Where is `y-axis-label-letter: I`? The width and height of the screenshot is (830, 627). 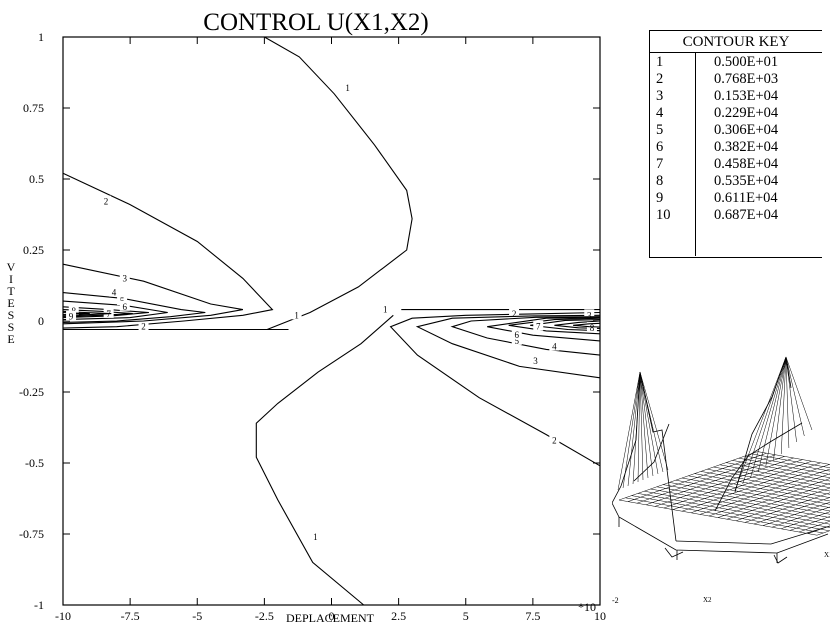
y-axis-label-letter: I is located at coordinates (11, 279).